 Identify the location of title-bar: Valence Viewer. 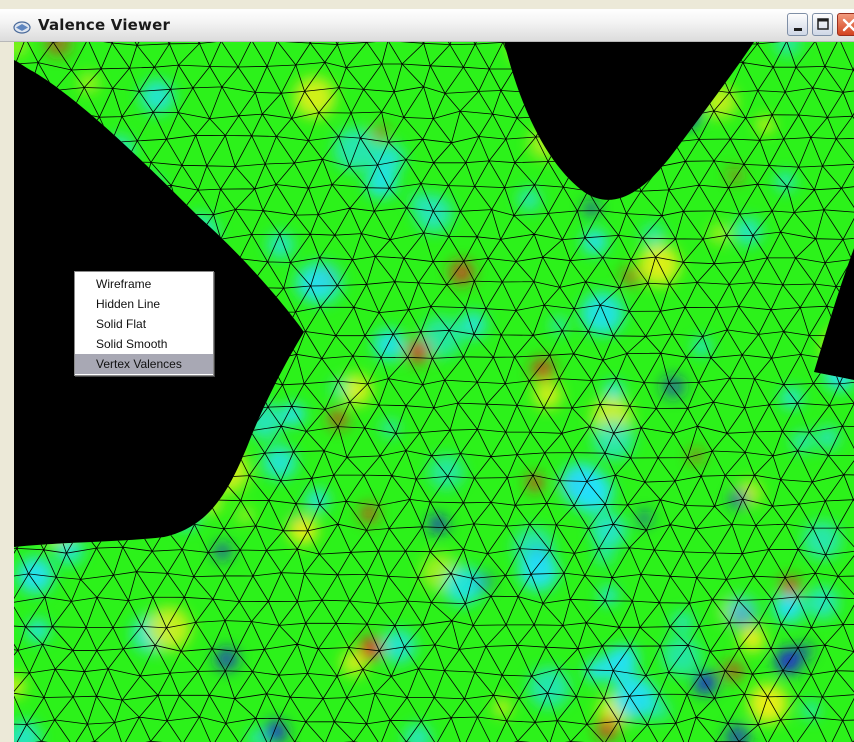
(427, 25).